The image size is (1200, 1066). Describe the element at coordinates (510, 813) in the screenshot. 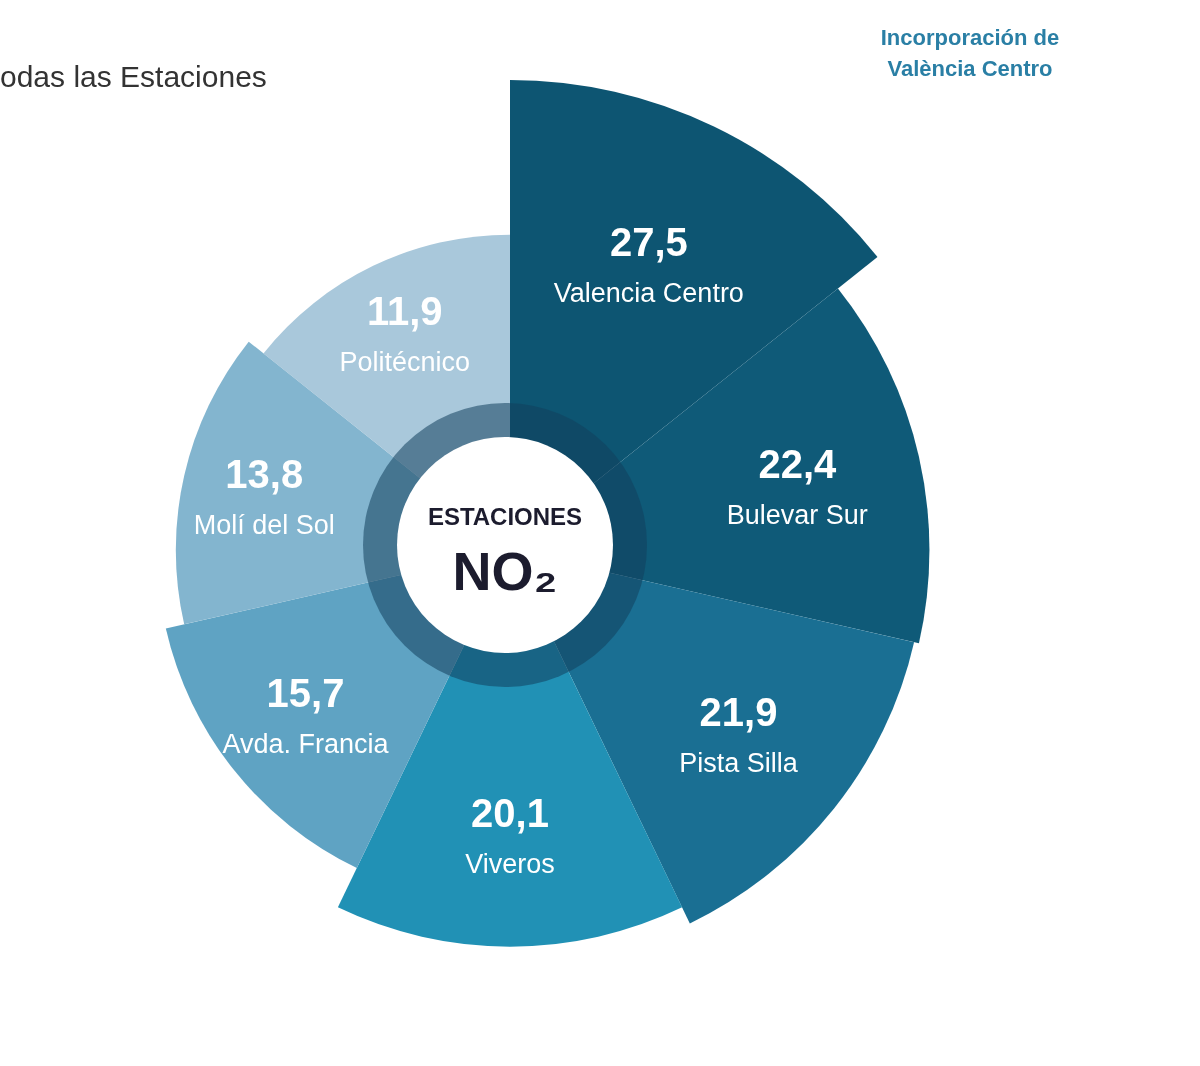

I see `data-label: 20,1` at that location.